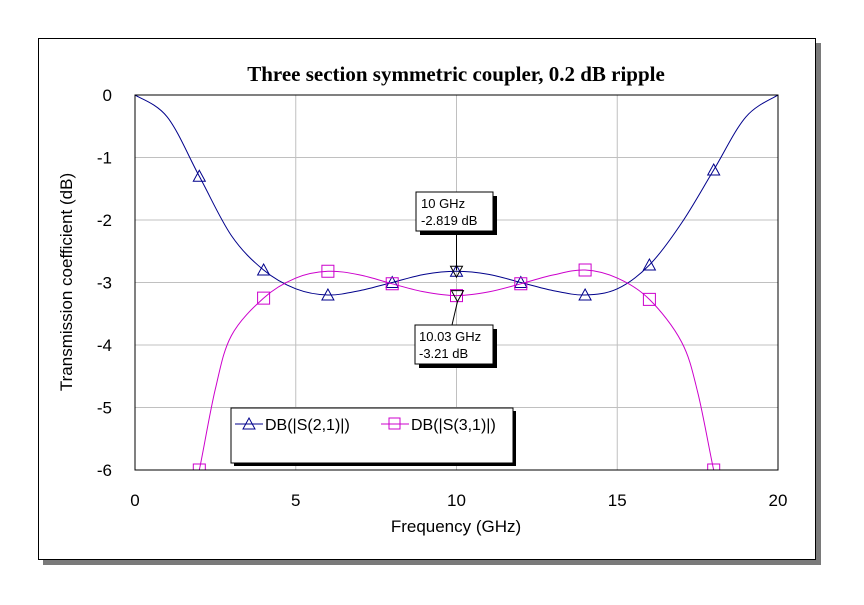 The width and height of the screenshot is (864, 605). Describe the element at coordinates (295, 500) in the screenshot. I see `x-tick-label: 5` at that location.